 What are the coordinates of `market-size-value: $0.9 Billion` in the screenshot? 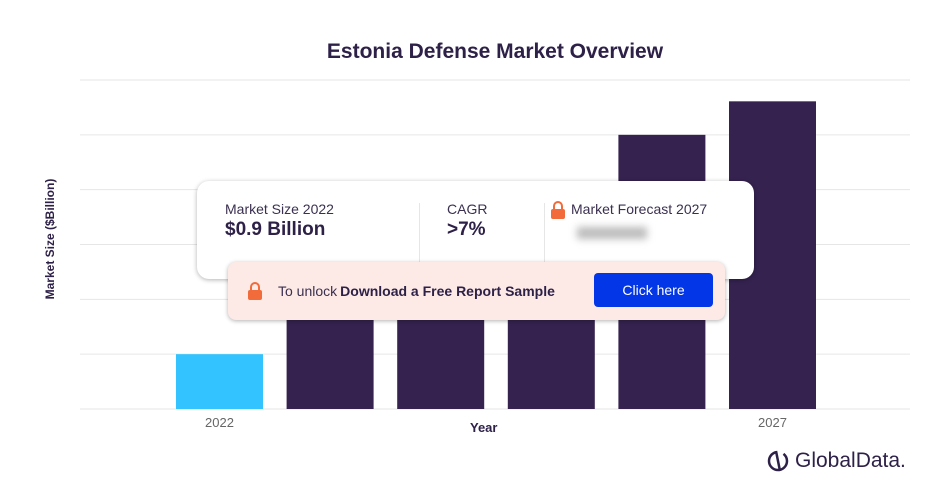 It's located at (275, 229).